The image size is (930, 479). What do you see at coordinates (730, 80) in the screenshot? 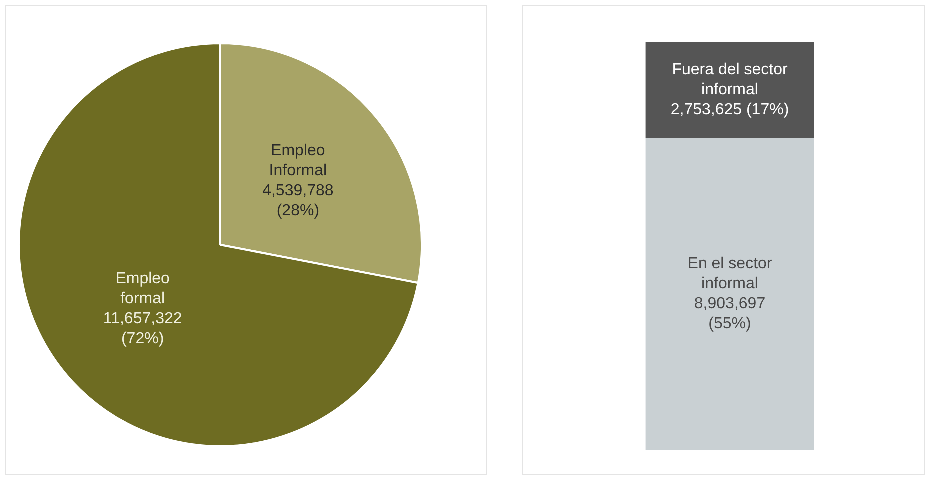
I see `series-label: Fuera del sector informal` at bounding box center [730, 80].